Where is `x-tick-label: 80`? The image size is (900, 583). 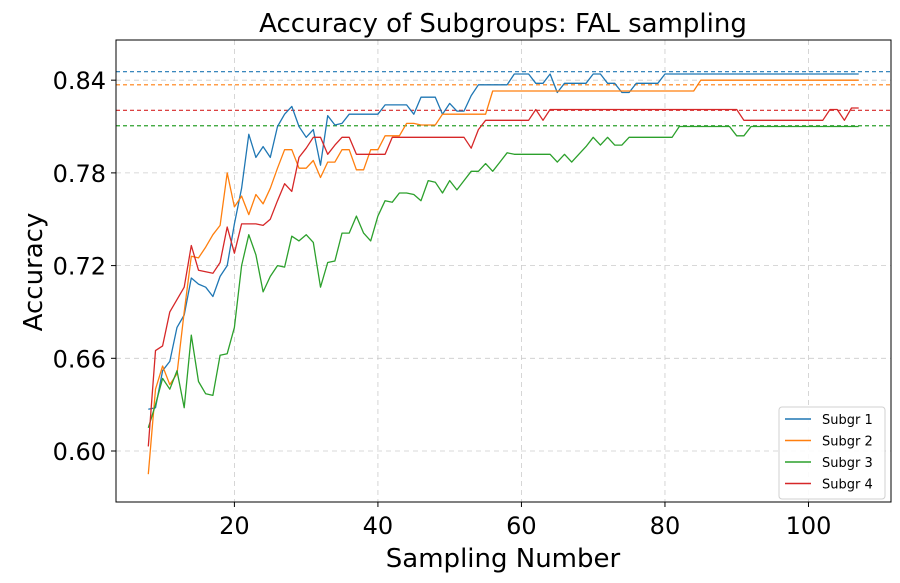
x-tick-label: 80 is located at coordinates (665, 526).